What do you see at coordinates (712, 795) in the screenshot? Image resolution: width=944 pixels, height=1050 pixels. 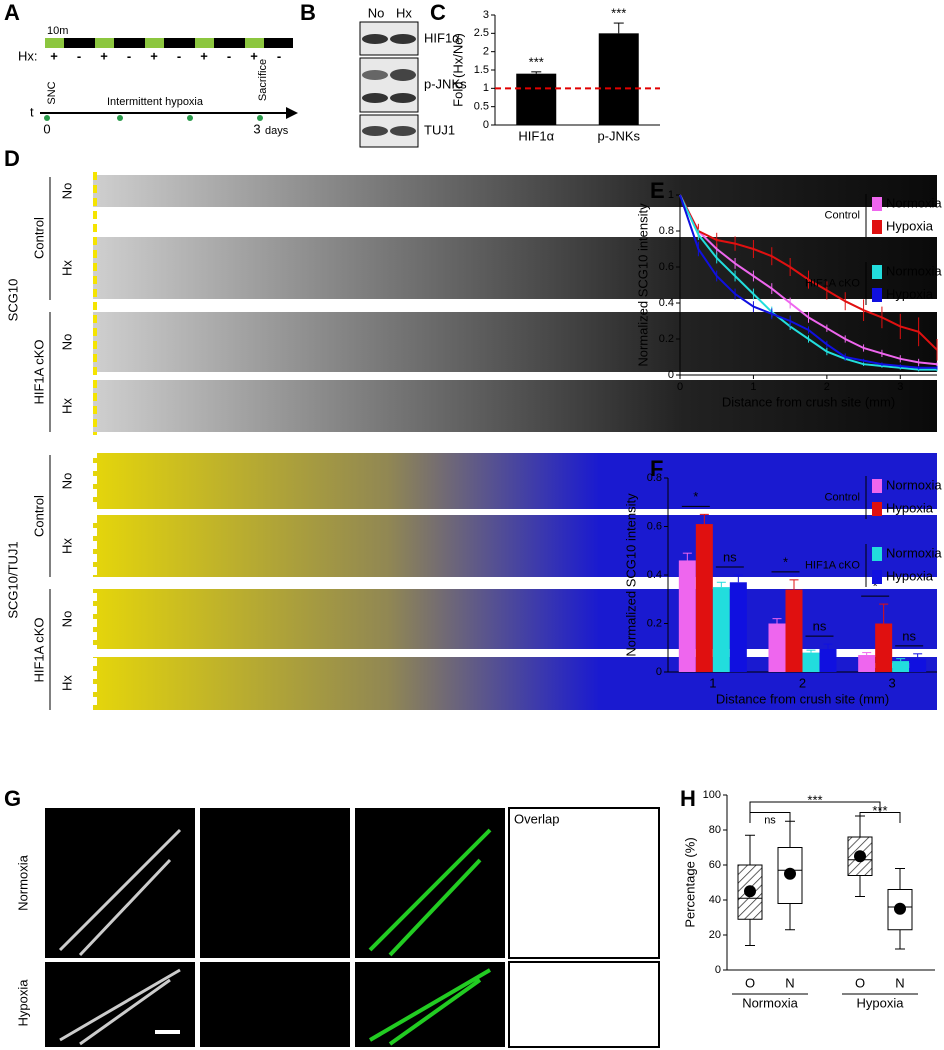 I see `y-tick-label: 100` at bounding box center [712, 795].